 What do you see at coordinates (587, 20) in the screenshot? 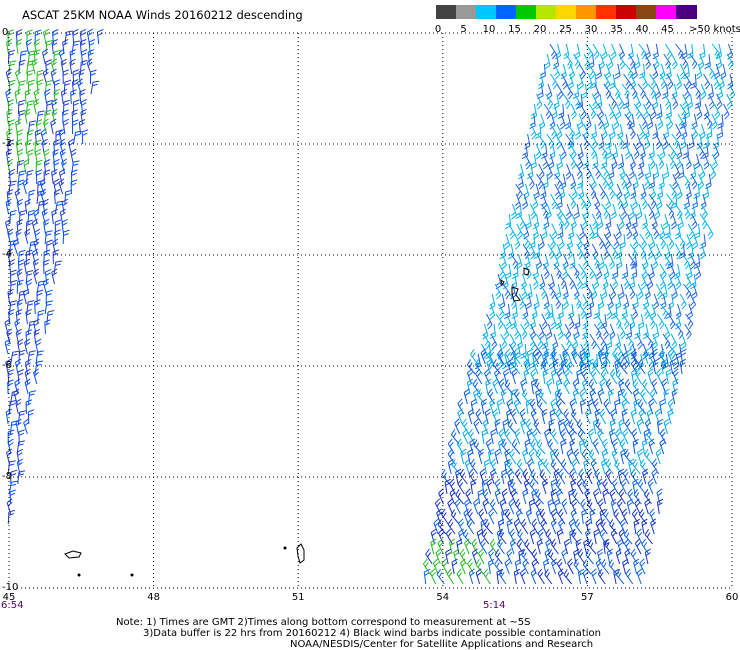
I see `wind-speed-legend: 0 5 10 15 20 25 30 35 40 45 >50 knots` at bounding box center [587, 20].